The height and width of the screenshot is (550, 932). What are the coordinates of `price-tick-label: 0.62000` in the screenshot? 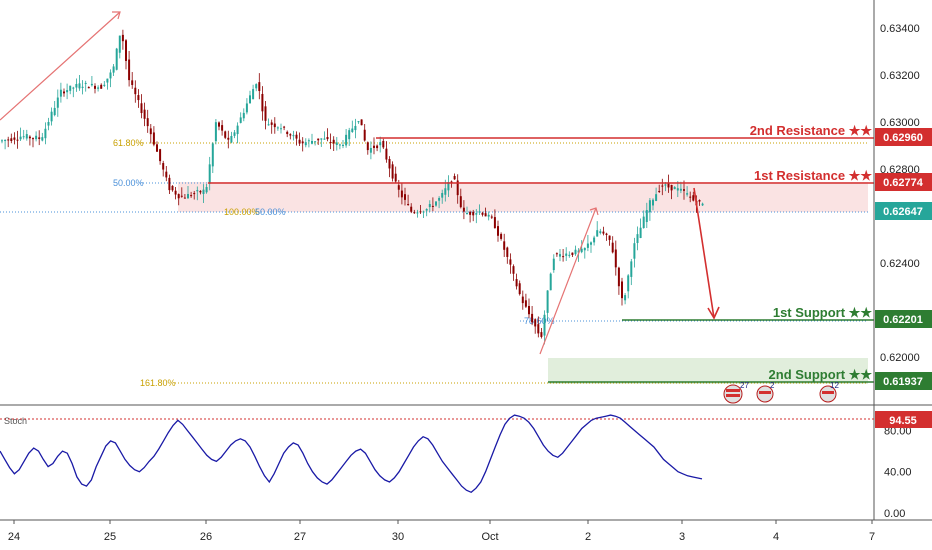 It's located at (900, 358).